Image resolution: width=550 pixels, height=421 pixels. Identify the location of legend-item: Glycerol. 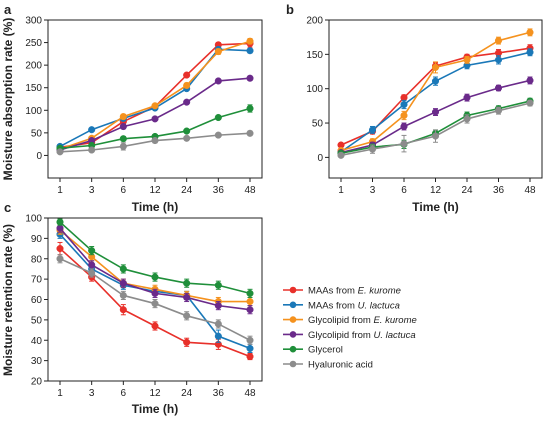
(313, 350).